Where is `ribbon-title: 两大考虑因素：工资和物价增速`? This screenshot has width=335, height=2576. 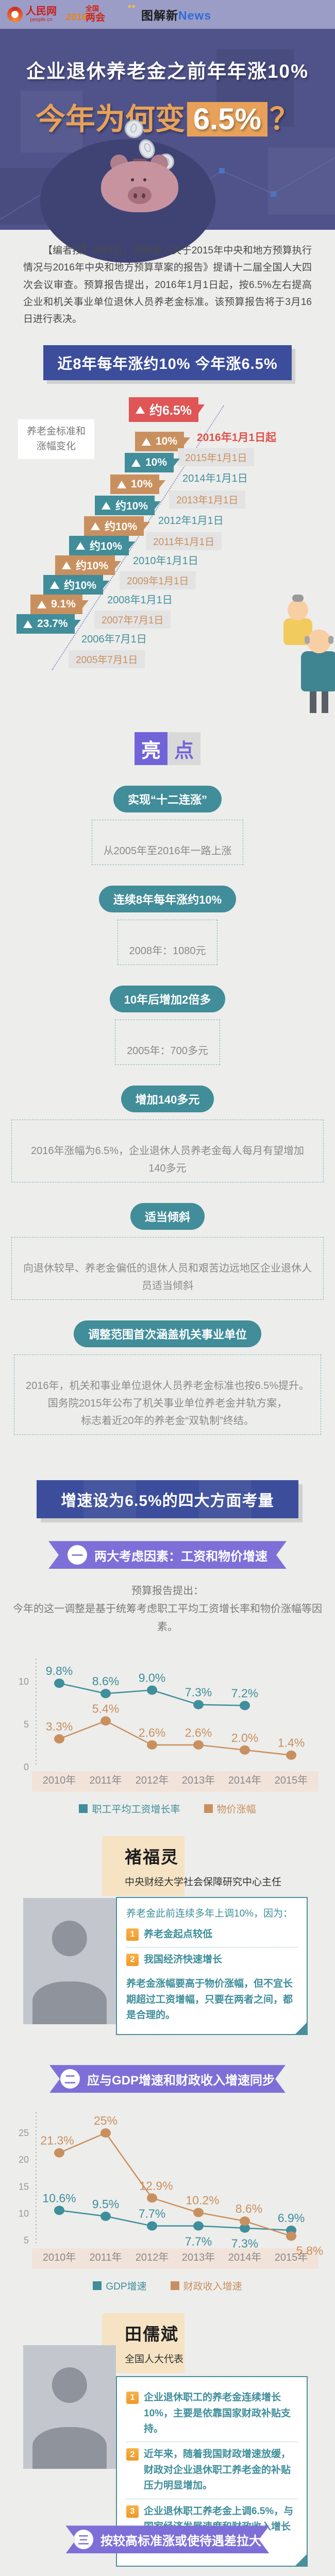
ribbon-title: 两大考虑因素：工资和物价增速 is located at coordinates (180, 1556).